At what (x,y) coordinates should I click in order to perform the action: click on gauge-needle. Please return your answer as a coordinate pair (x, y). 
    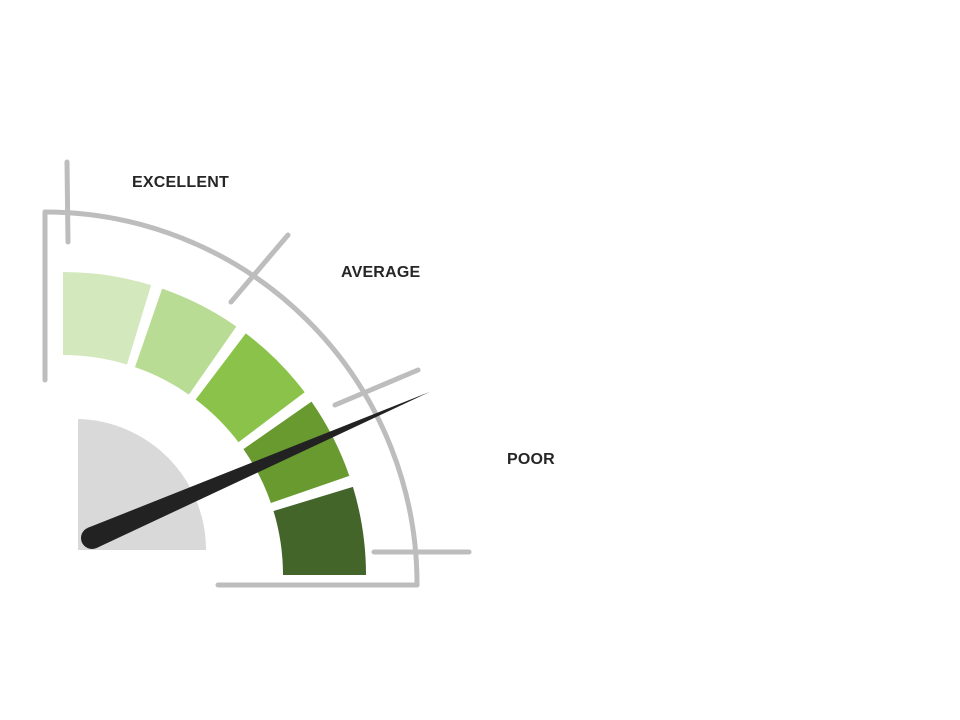
    Looking at the image, I should click on (255, 470).